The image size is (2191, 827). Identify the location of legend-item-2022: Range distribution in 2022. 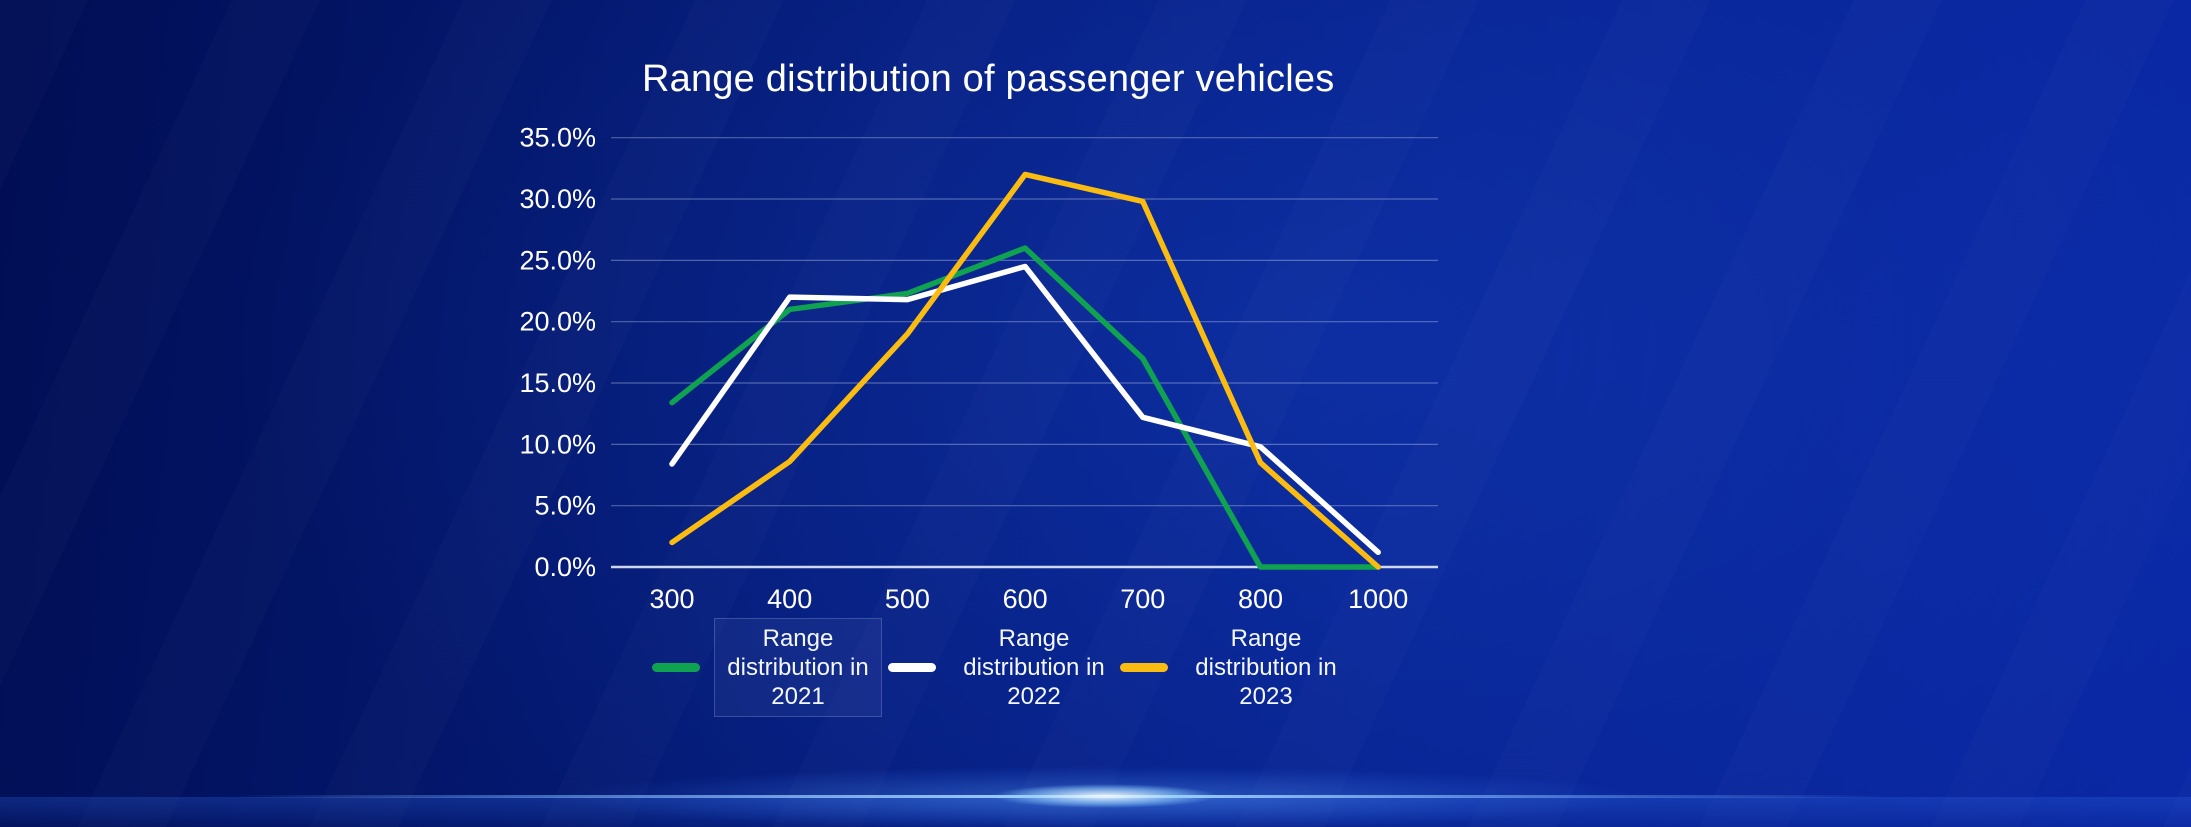
(1003, 667).